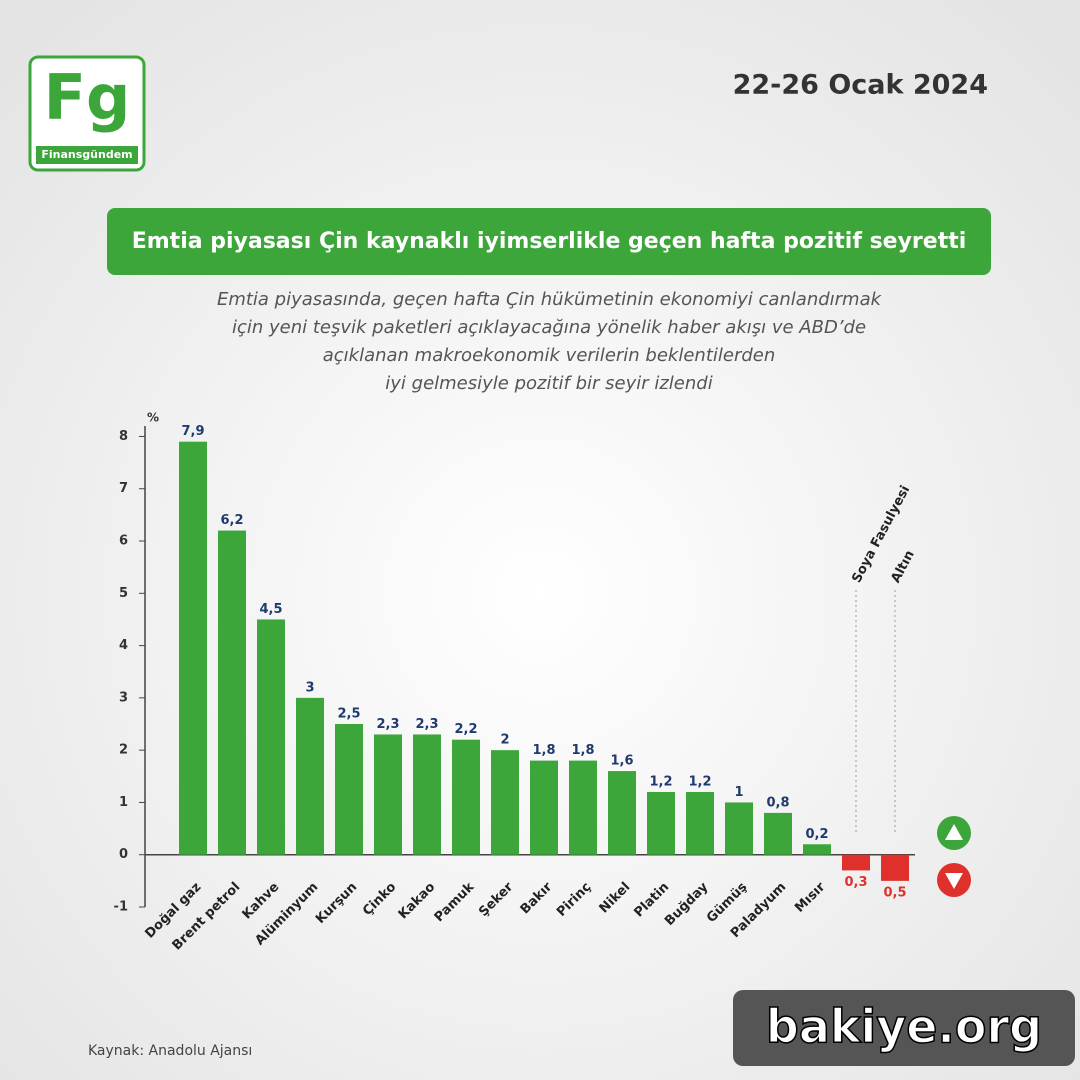 The image size is (1080, 1080). I want to click on down-arrow, so click(954, 881).